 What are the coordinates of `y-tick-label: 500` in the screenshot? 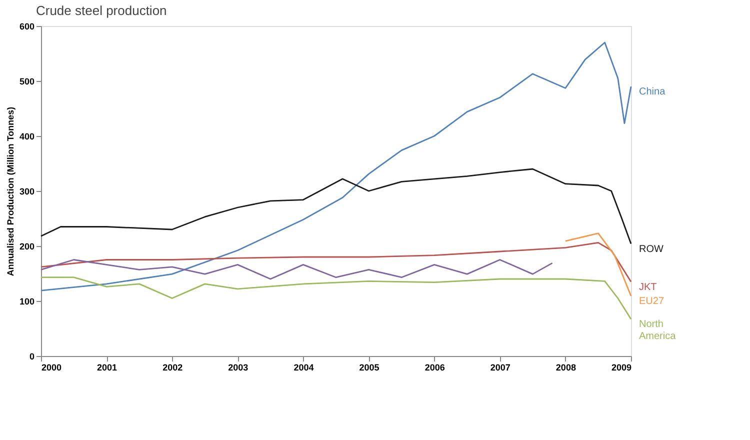 It's located at (26, 81).